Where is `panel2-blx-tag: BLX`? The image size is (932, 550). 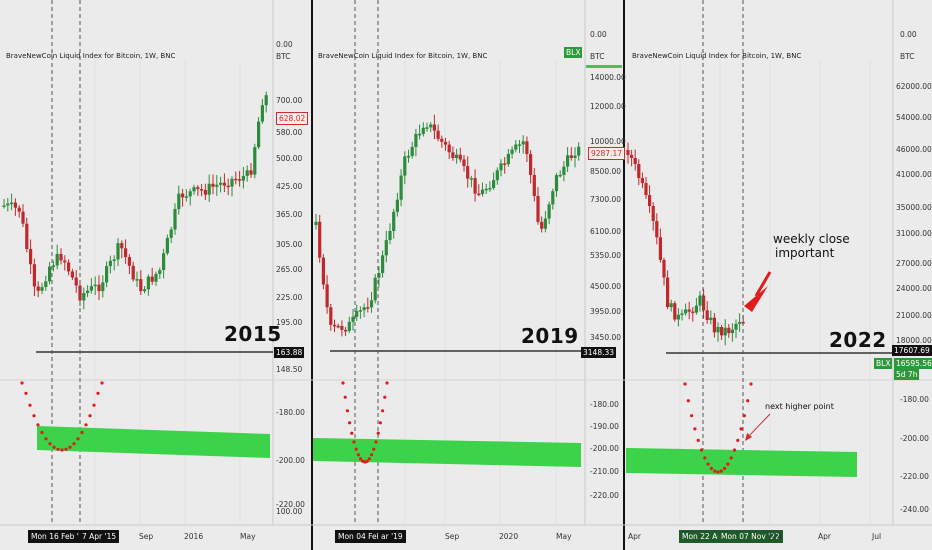
panel2-blx-tag: BLX is located at coordinates (573, 52).